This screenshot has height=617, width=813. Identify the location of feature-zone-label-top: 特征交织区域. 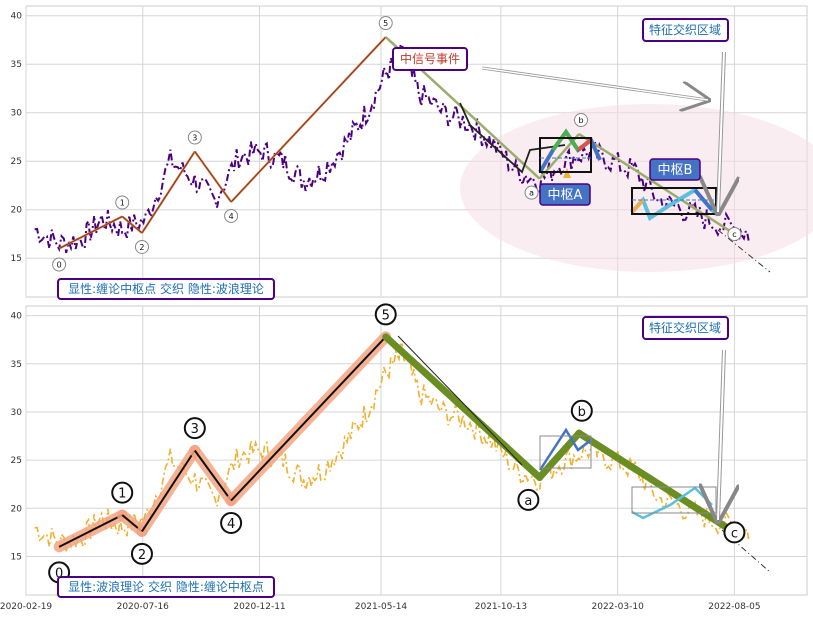
(685, 29).